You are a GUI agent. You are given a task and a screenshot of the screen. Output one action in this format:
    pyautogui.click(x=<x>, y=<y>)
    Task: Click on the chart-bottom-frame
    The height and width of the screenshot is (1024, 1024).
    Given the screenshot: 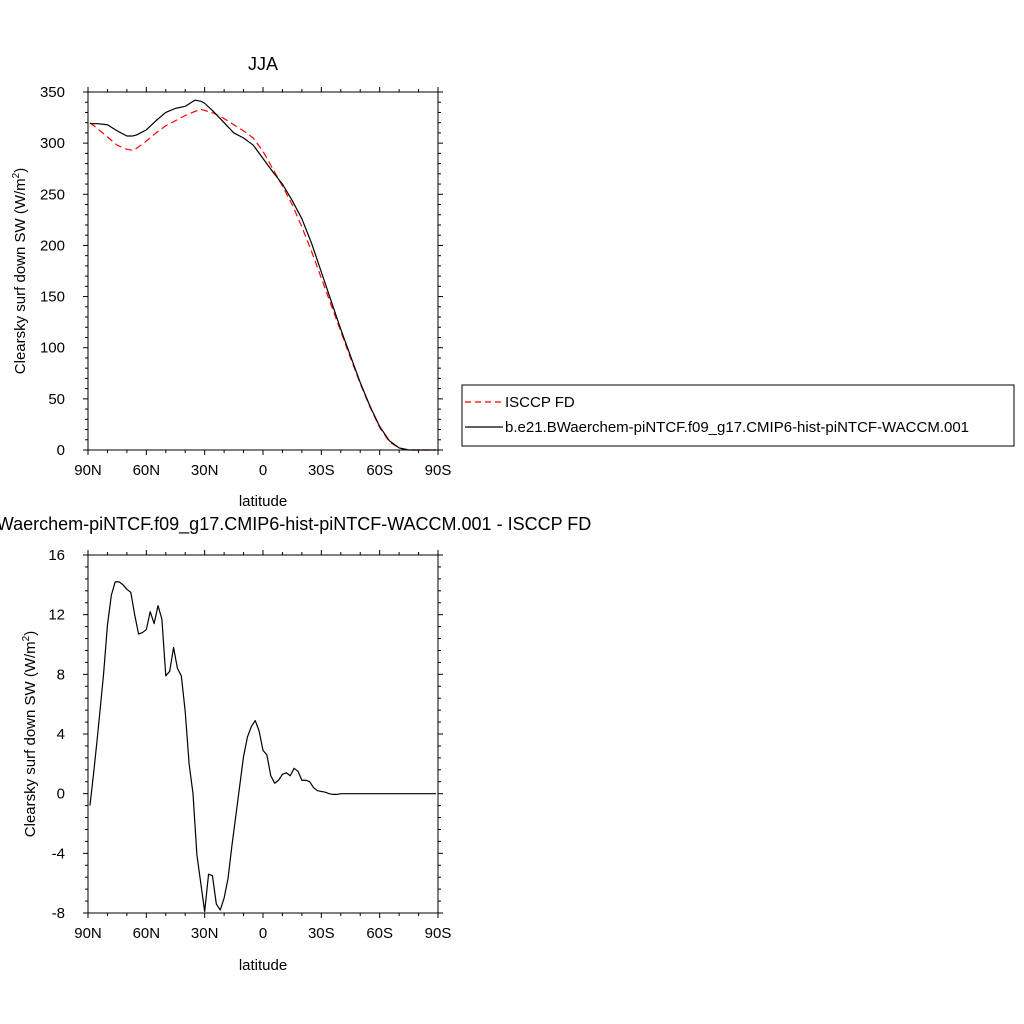 What is the action you would take?
    pyautogui.click(x=263, y=734)
    